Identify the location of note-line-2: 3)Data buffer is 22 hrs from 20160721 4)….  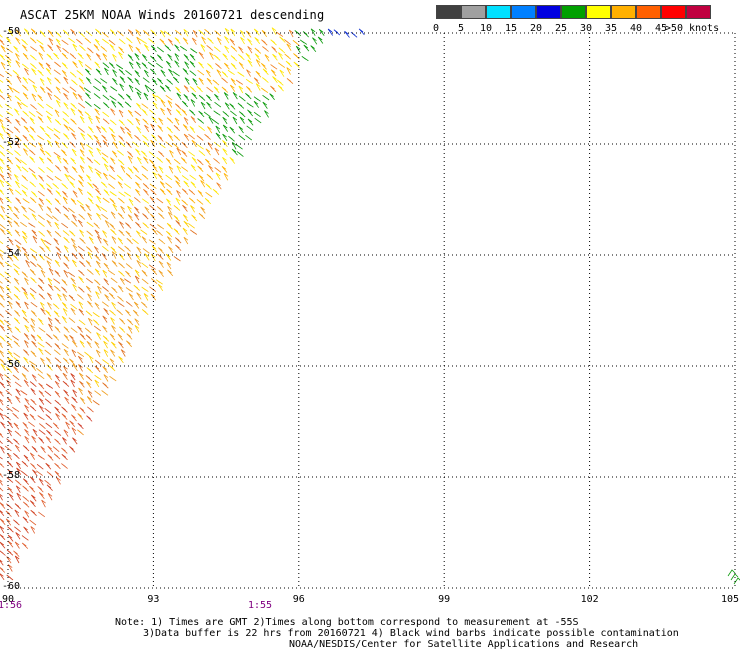
(411, 633).